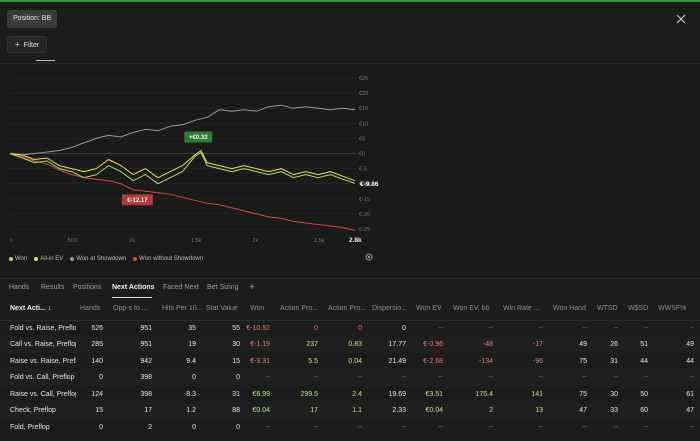 This screenshot has width=700, height=441. Describe the element at coordinates (677, 309) in the screenshot. I see `column-header: WWSF%` at that location.